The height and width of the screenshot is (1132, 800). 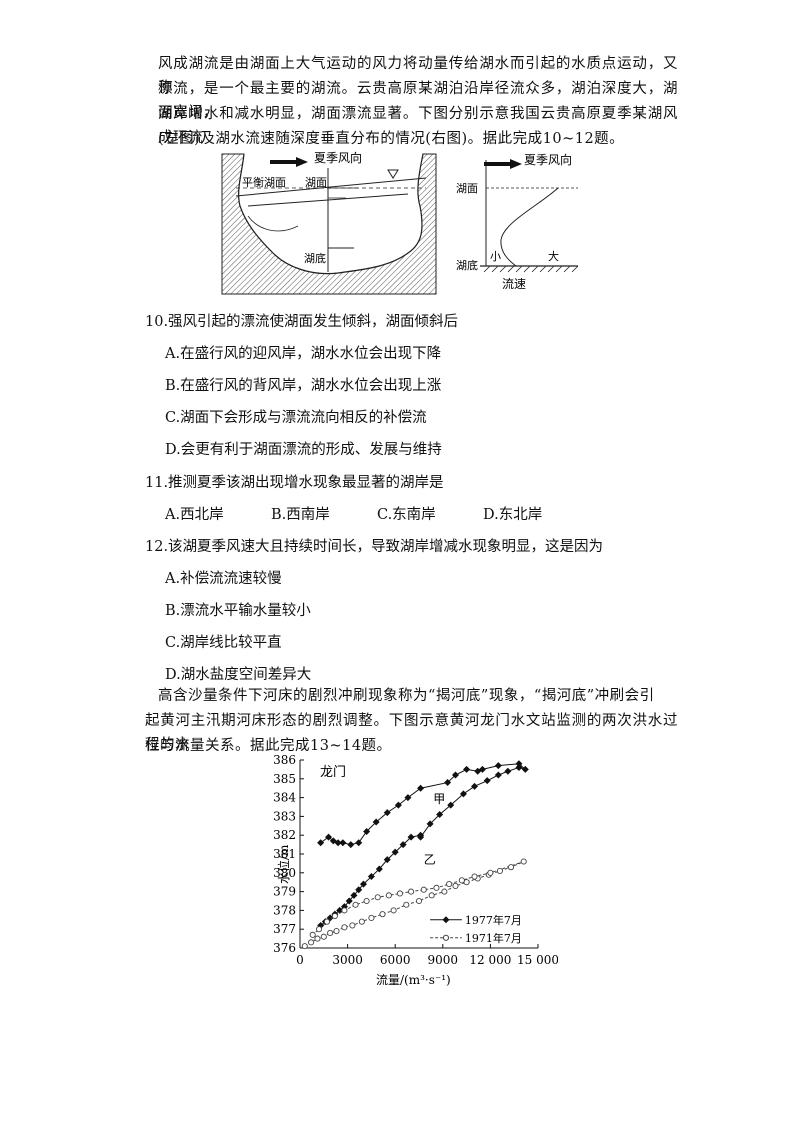 I want to click on q12-option-c: C.湖岸线比较平直, so click(x=223, y=643).